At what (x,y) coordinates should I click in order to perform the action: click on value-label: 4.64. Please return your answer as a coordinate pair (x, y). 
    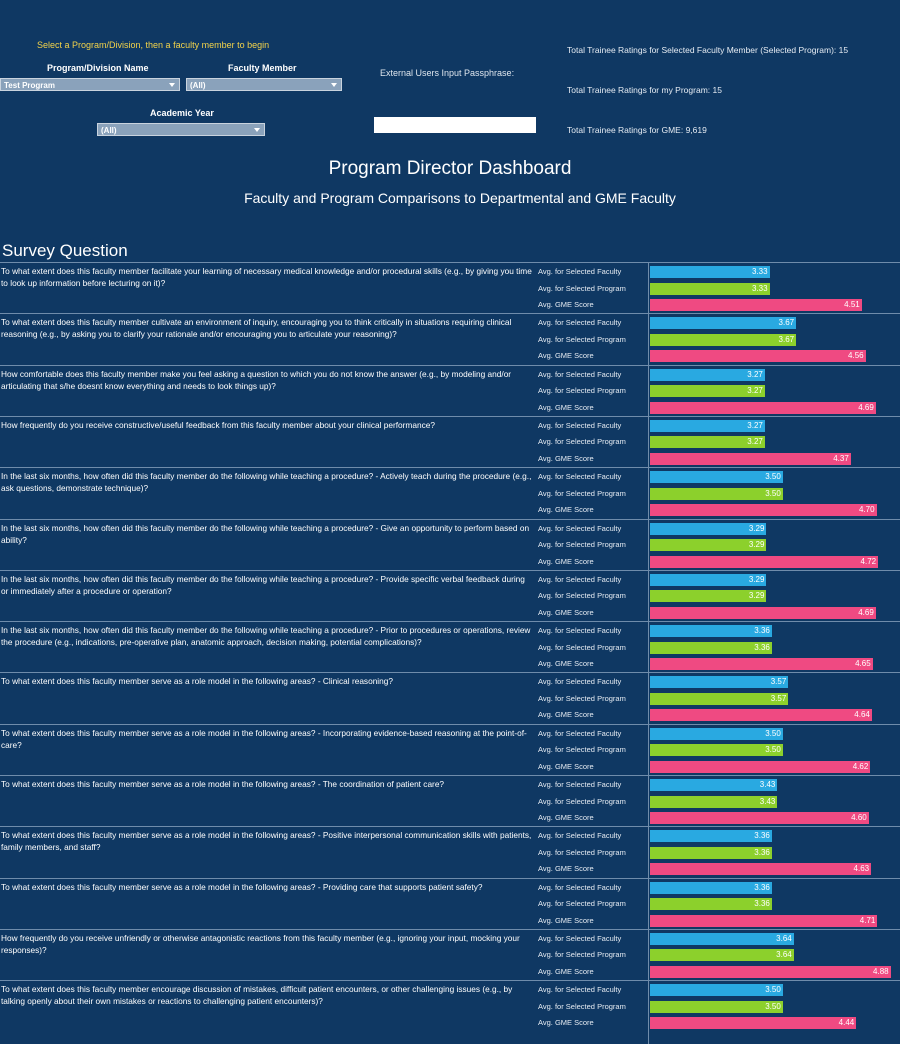
    Looking at the image, I should click on (862, 715).